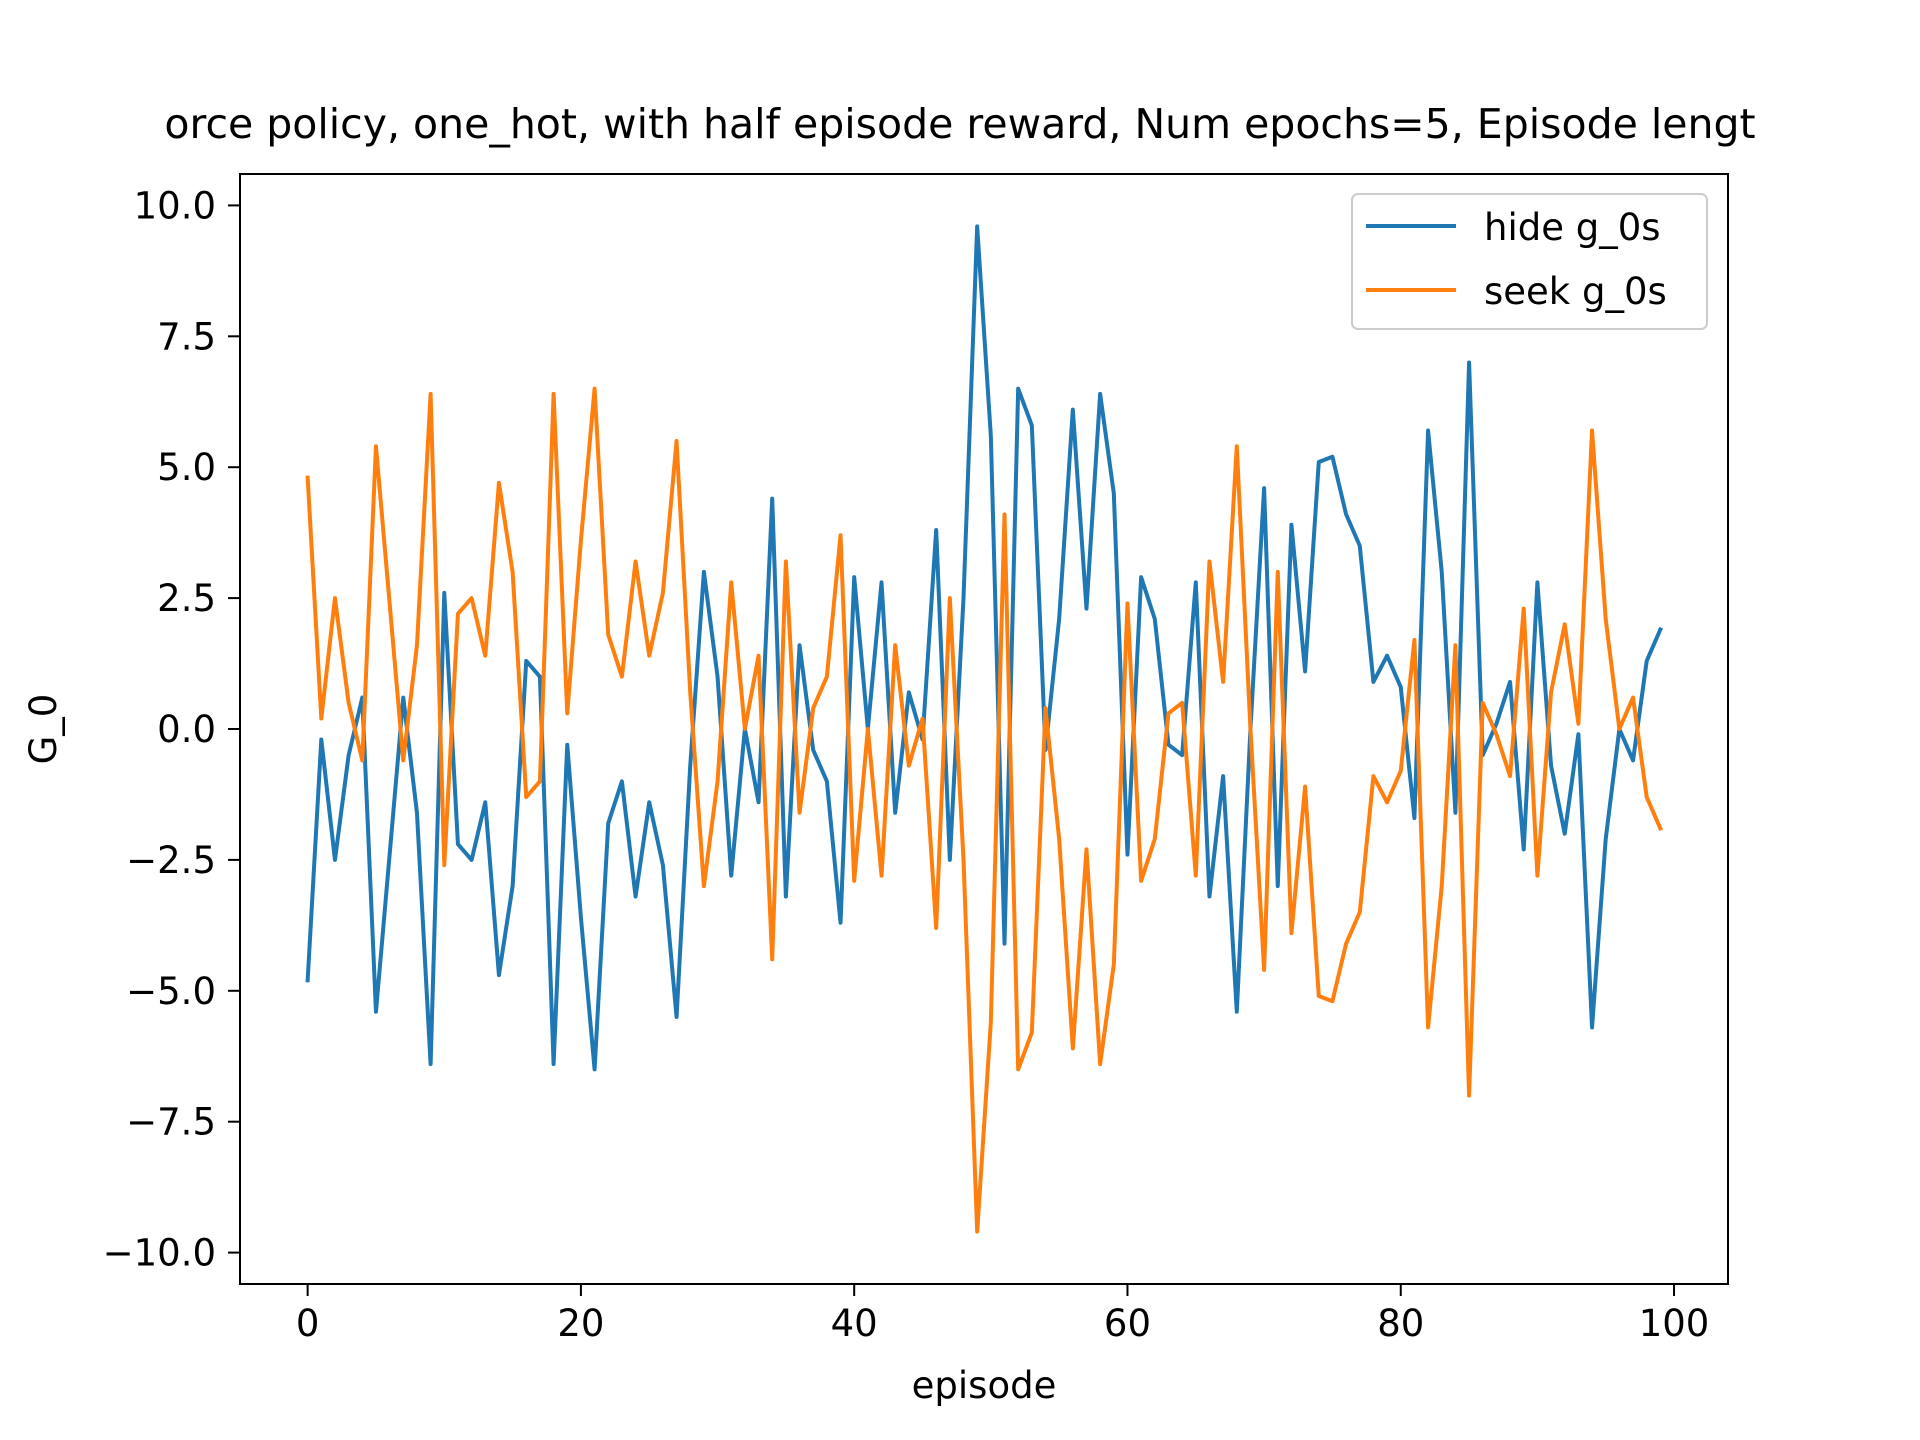  Describe the element at coordinates (186, 729) in the screenshot. I see `y-tick-label: 0.0` at that location.